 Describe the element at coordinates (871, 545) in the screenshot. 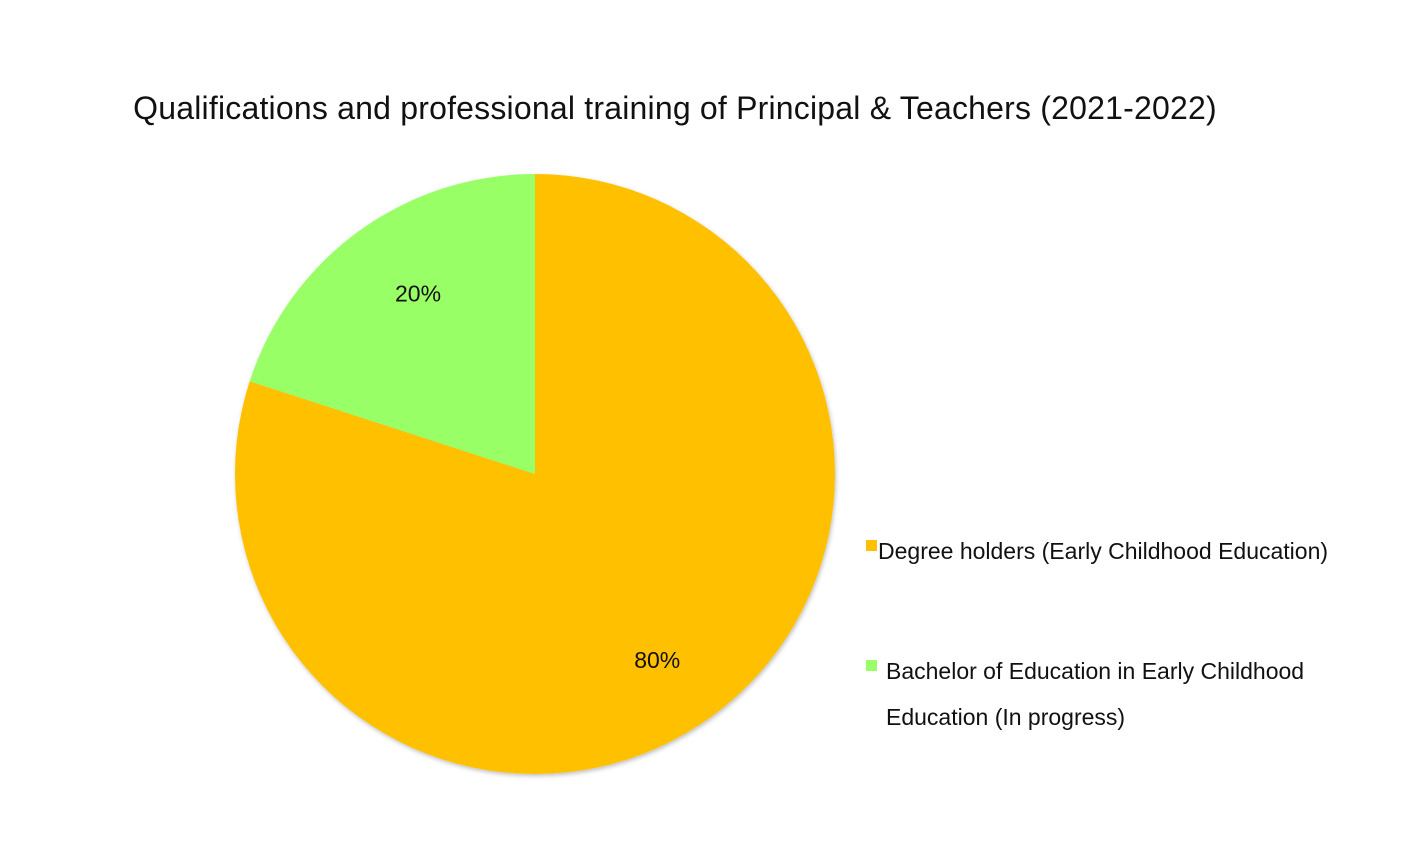

I see `legend-swatch-degree-holders` at that location.